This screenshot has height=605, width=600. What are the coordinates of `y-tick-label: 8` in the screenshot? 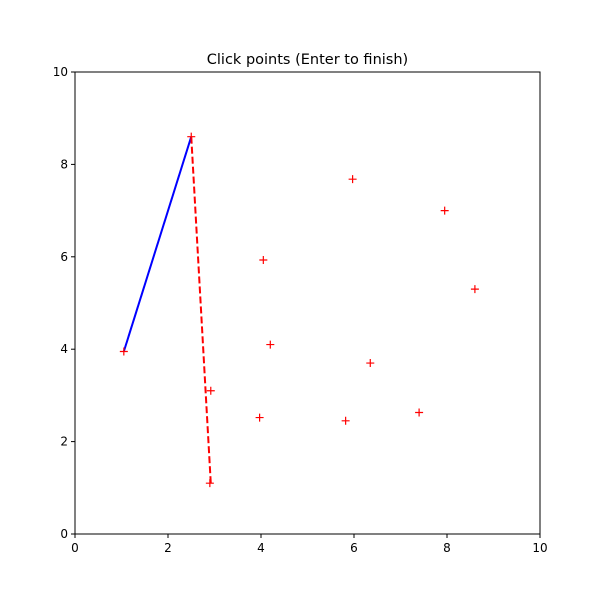 It's located at (64, 164).